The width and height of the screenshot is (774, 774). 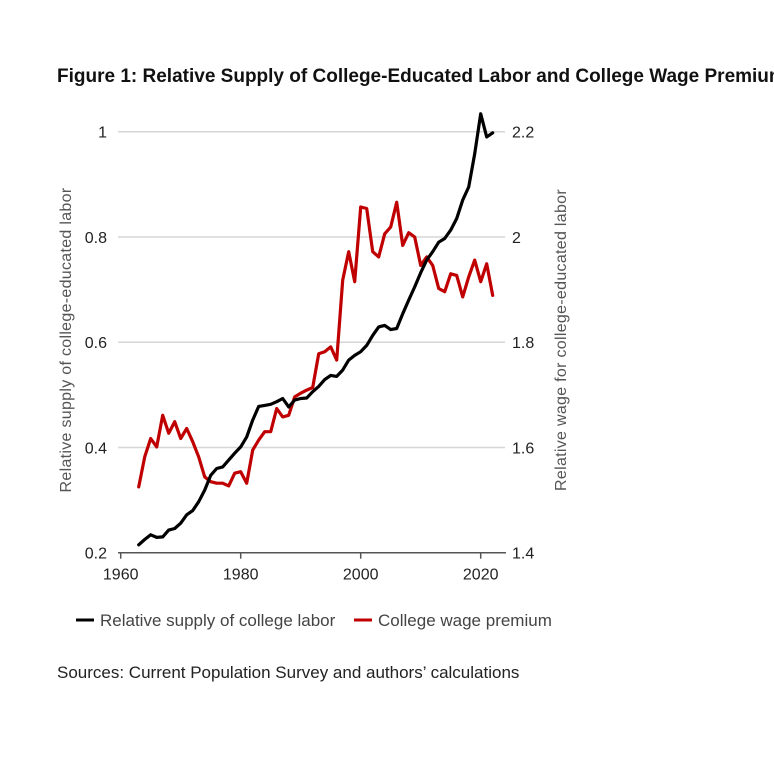 What do you see at coordinates (96, 554) in the screenshot?
I see `y-tick-label: 0.2` at bounding box center [96, 554].